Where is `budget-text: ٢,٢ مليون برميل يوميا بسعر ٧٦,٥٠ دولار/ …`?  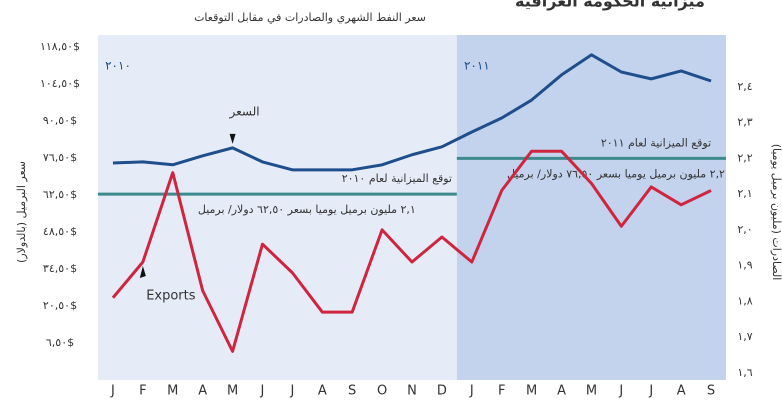
budget-text: ٢,٢ مليون برميل يوميا بسعر ٧٦,٥٠ دولار/ … is located at coordinates (616, 173).